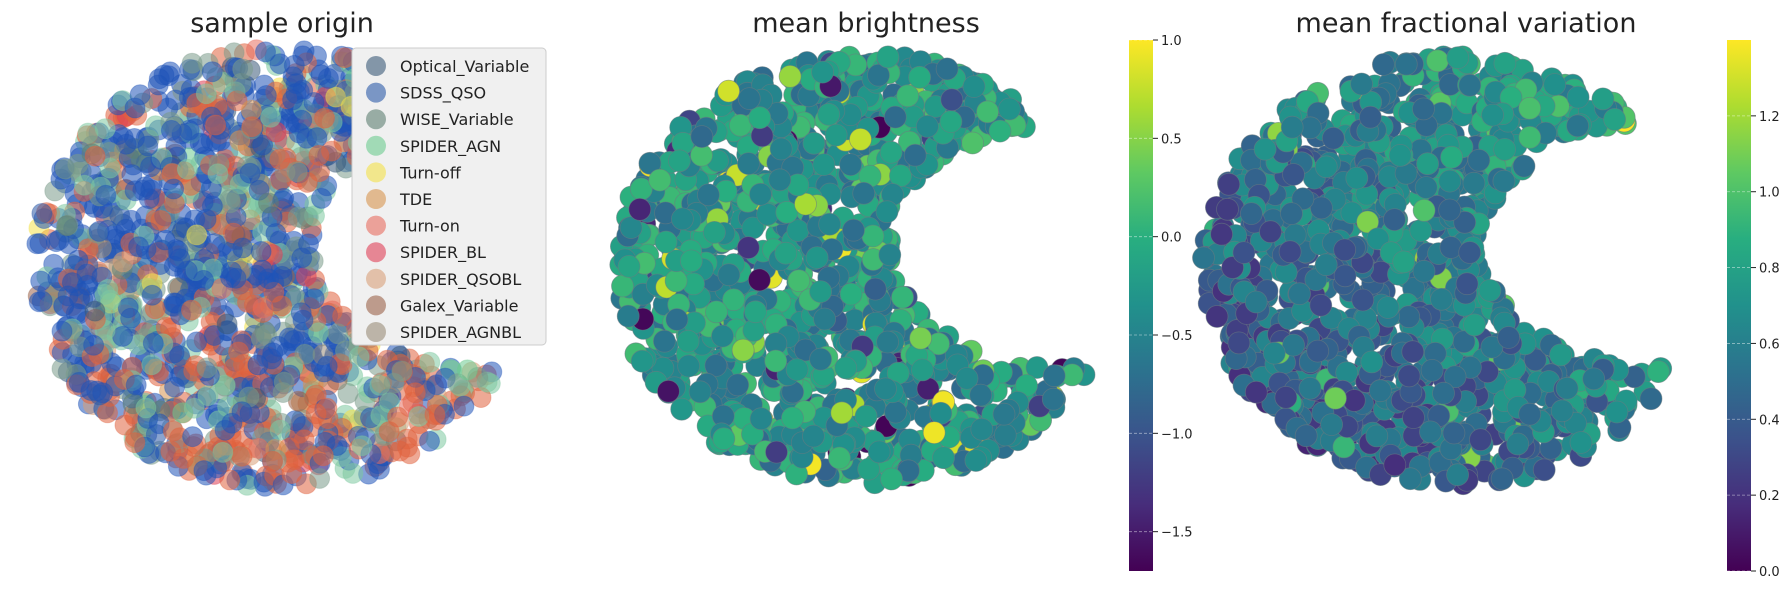 The width and height of the screenshot is (1790, 590). What do you see at coordinates (1769, 420) in the screenshot?
I see `colorbar-tick-label: 0.4` at bounding box center [1769, 420].